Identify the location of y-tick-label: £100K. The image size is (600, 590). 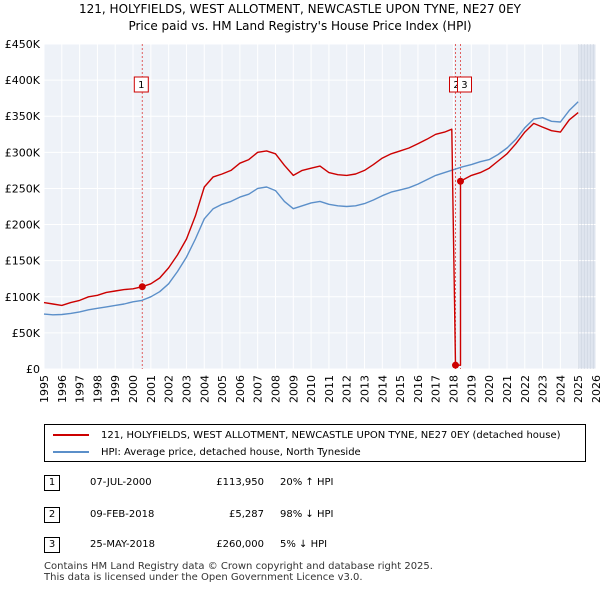
(23, 297).